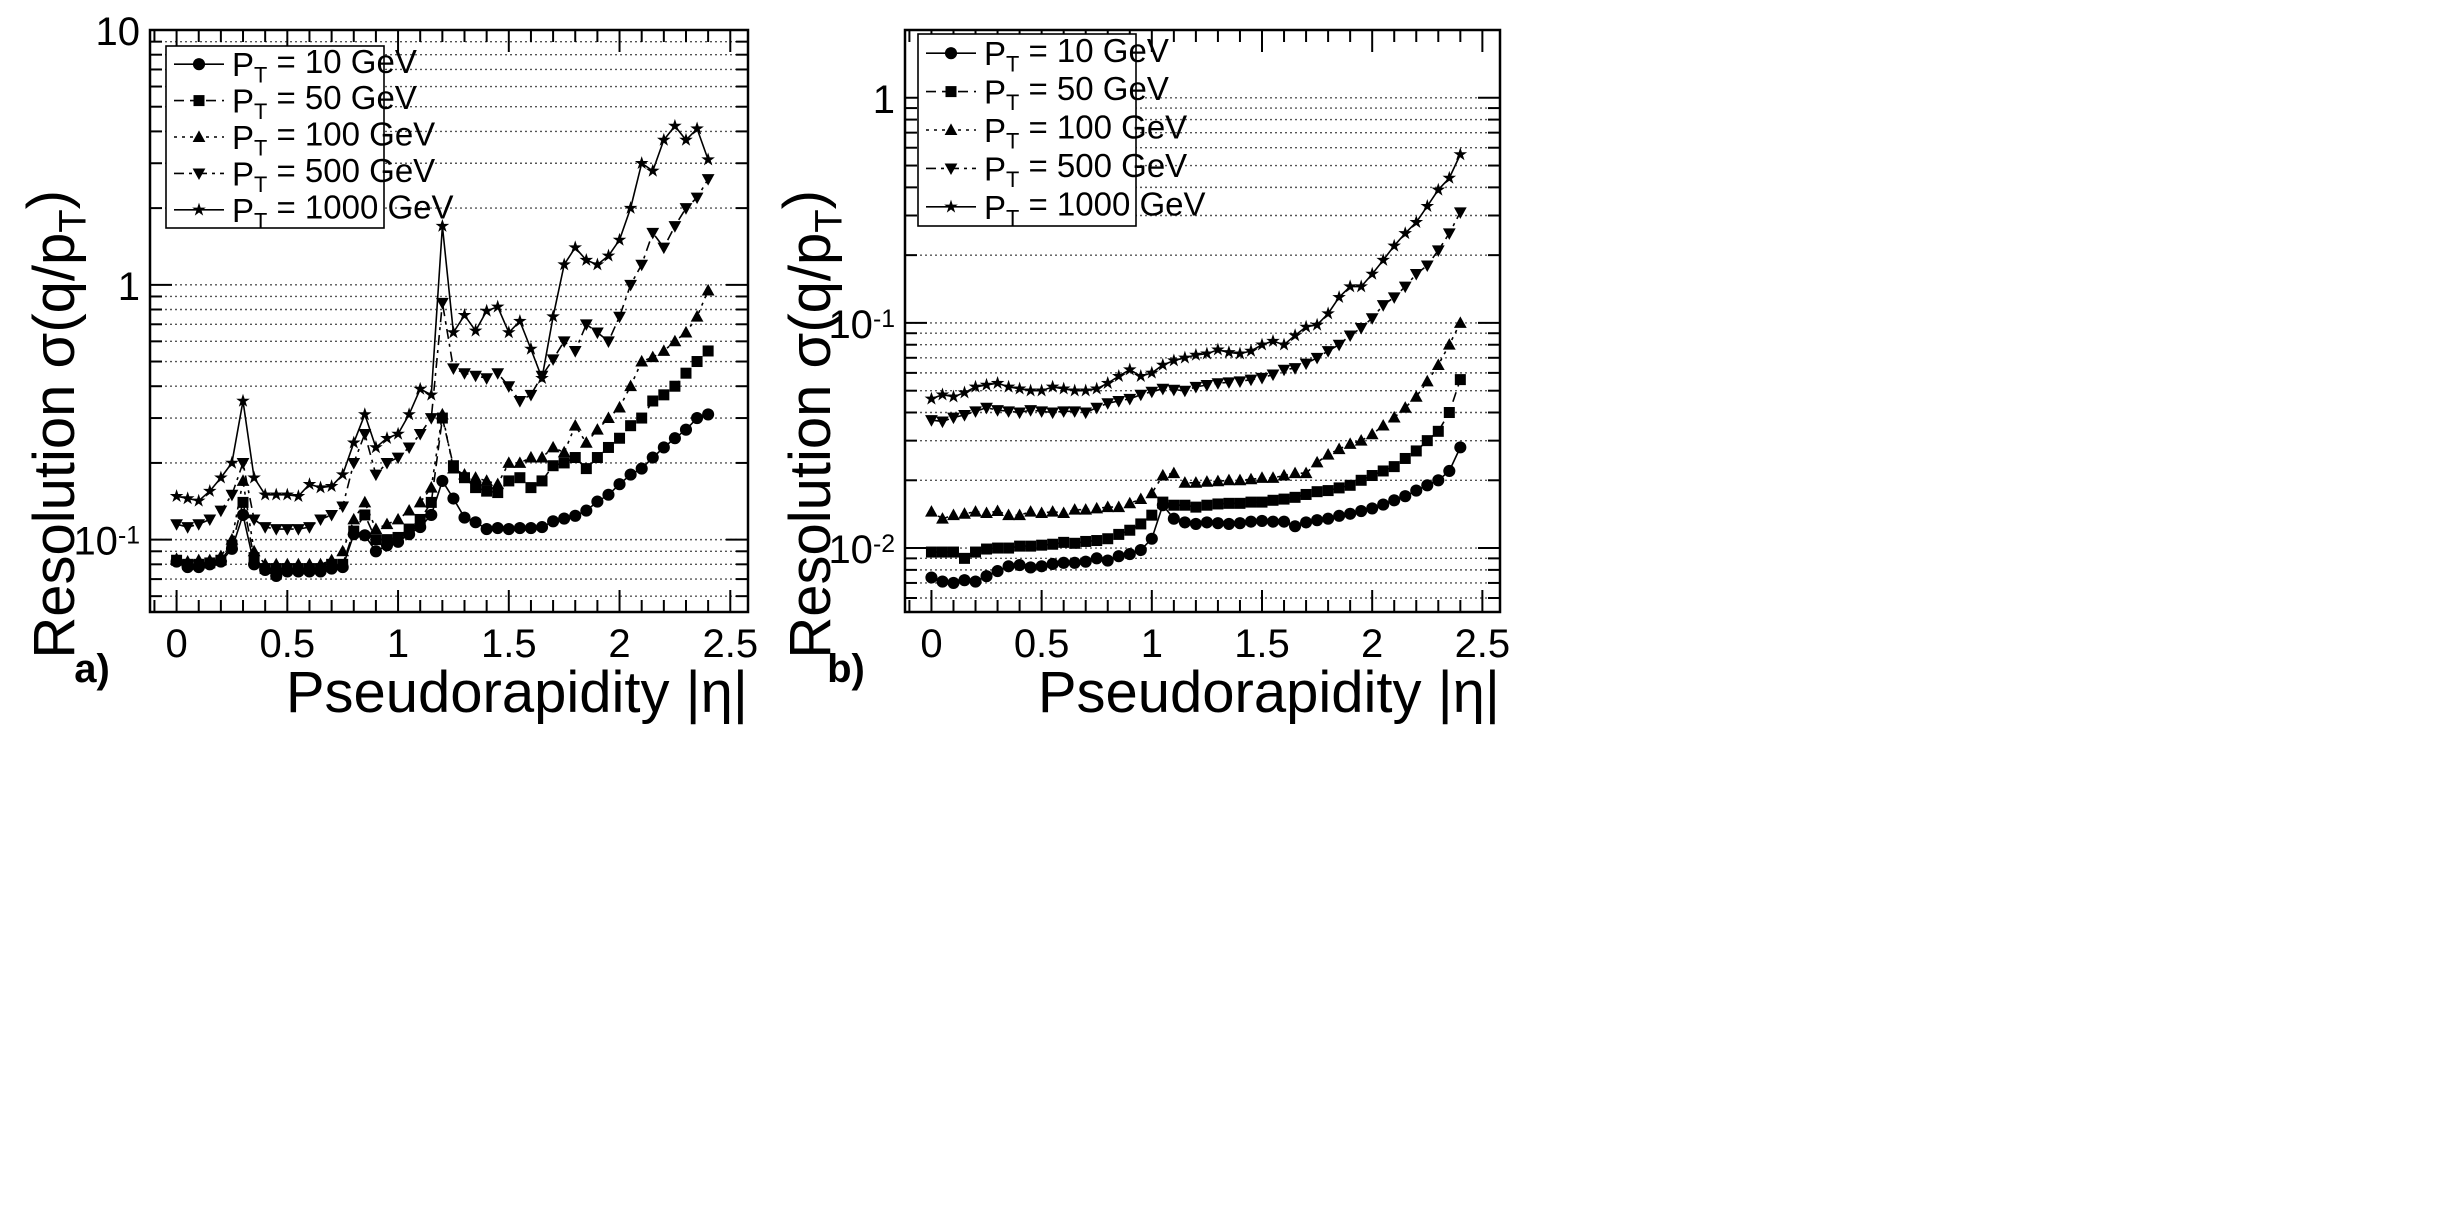  I want to click on y-tick-label: 10, so click(118, 32).